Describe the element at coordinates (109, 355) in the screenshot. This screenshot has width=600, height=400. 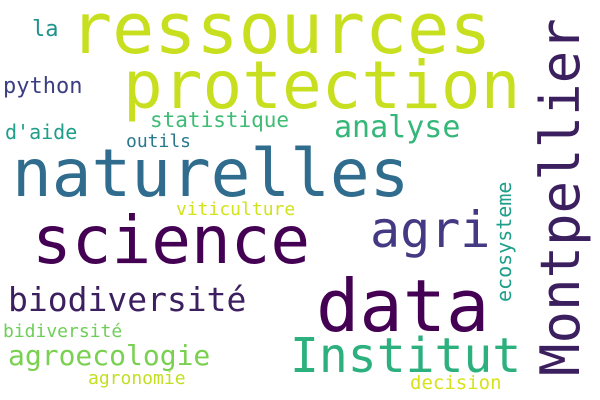
I see `word-agroecologie: agroecologie` at that location.